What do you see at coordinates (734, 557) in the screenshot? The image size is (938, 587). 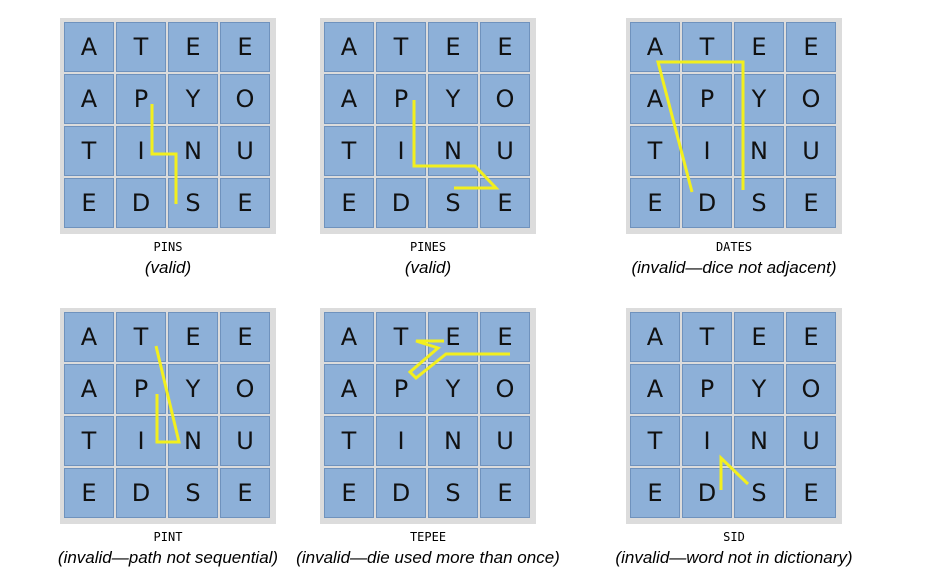 I see `validity-caption: (invalid—word not in dictionary)` at bounding box center [734, 557].